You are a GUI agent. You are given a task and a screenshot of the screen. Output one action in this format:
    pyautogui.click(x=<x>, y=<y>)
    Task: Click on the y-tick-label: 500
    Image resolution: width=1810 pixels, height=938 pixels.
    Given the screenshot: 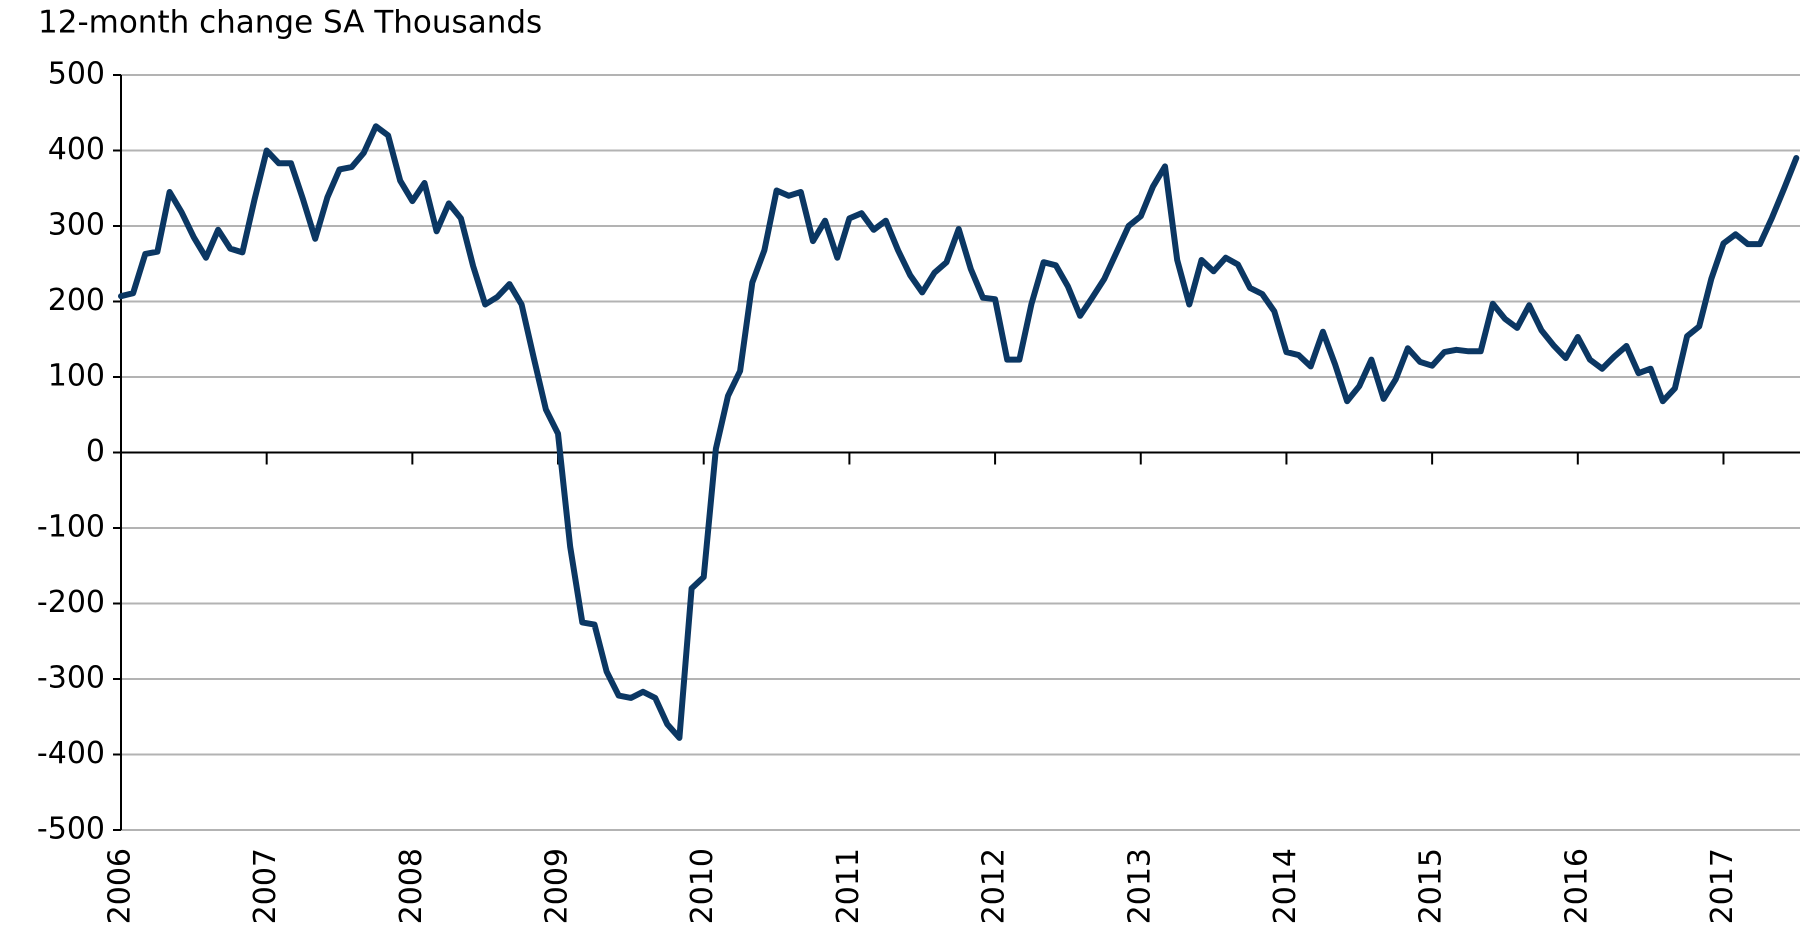 What is the action you would take?
    pyautogui.click(x=76, y=74)
    